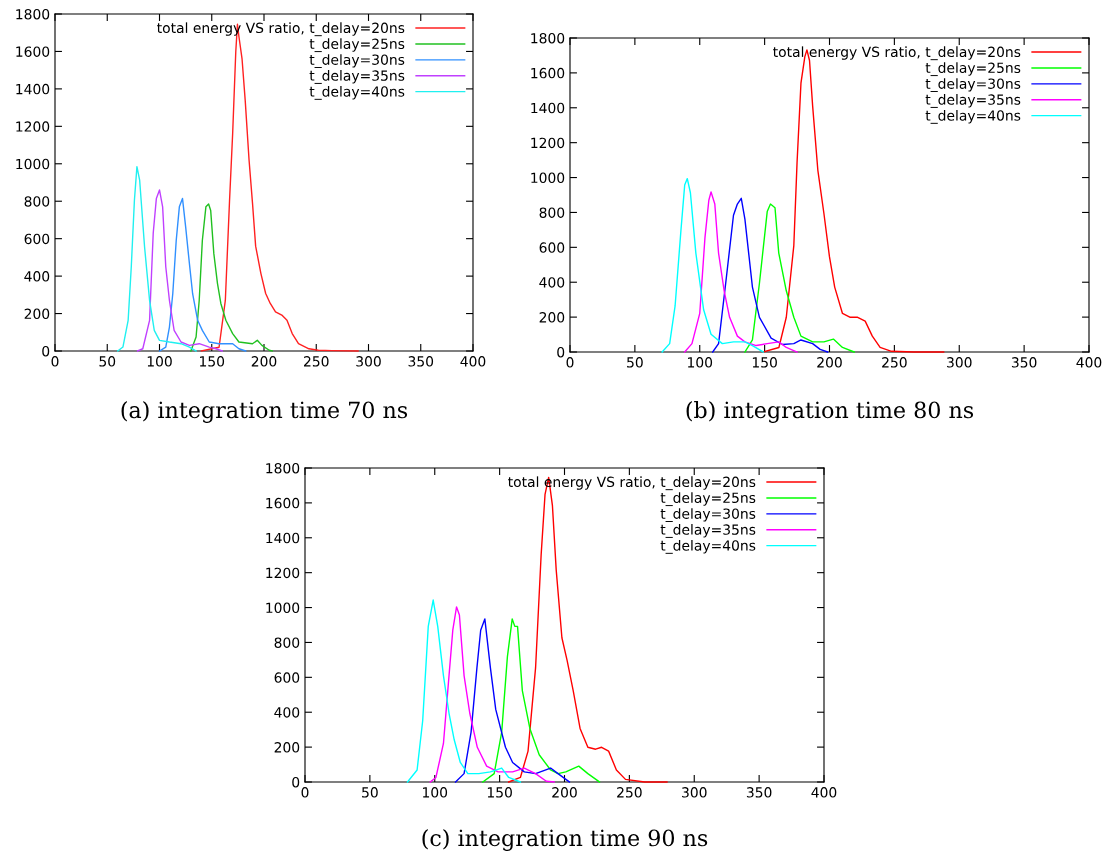 This screenshot has width=1110, height=859. Describe the element at coordinates (264, 412) in the screenshot. I see `text: (a) integration time 70 ns` at that location.